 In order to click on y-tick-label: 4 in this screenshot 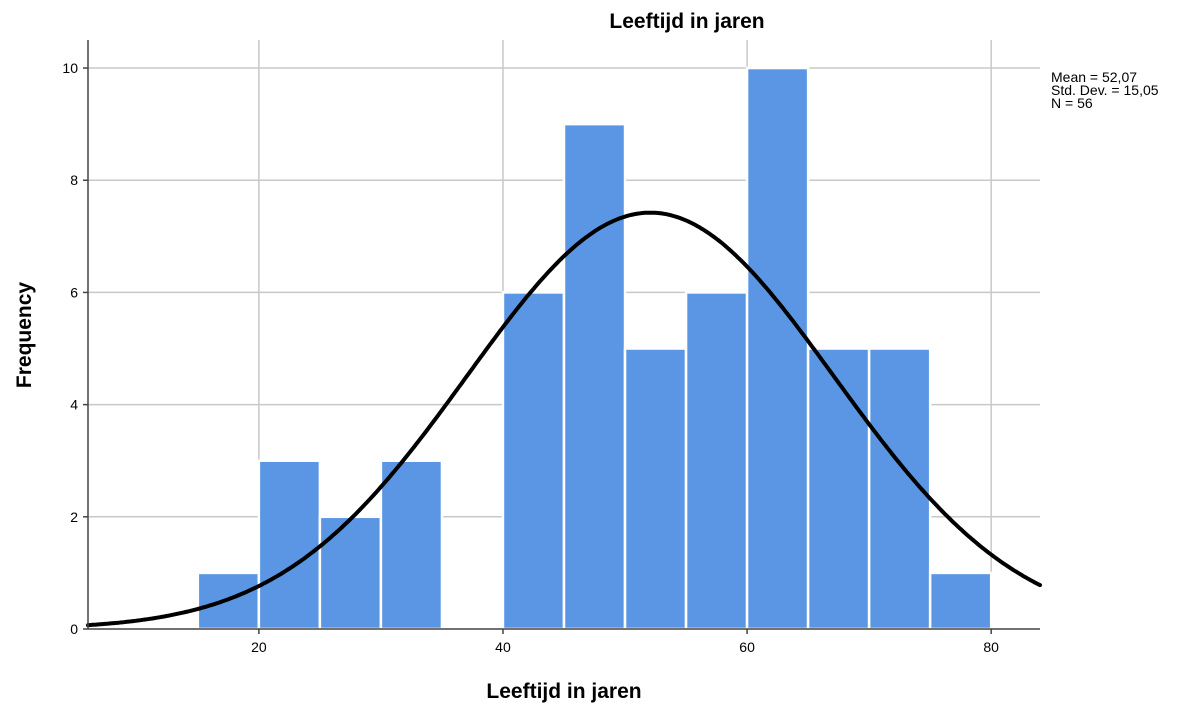, I will do `click(74, 405)`.